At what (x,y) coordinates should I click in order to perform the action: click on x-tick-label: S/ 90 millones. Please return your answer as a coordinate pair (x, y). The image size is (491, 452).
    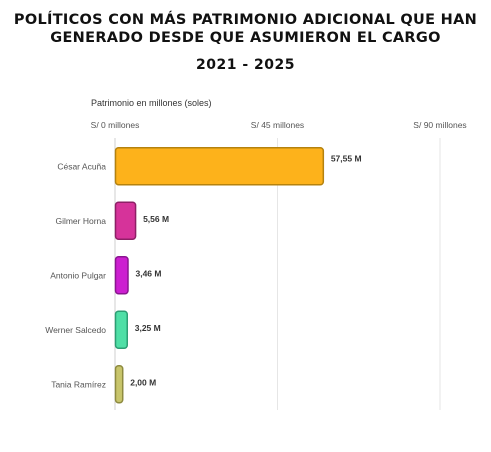
    Looking at the image, I should click on (439, 125).